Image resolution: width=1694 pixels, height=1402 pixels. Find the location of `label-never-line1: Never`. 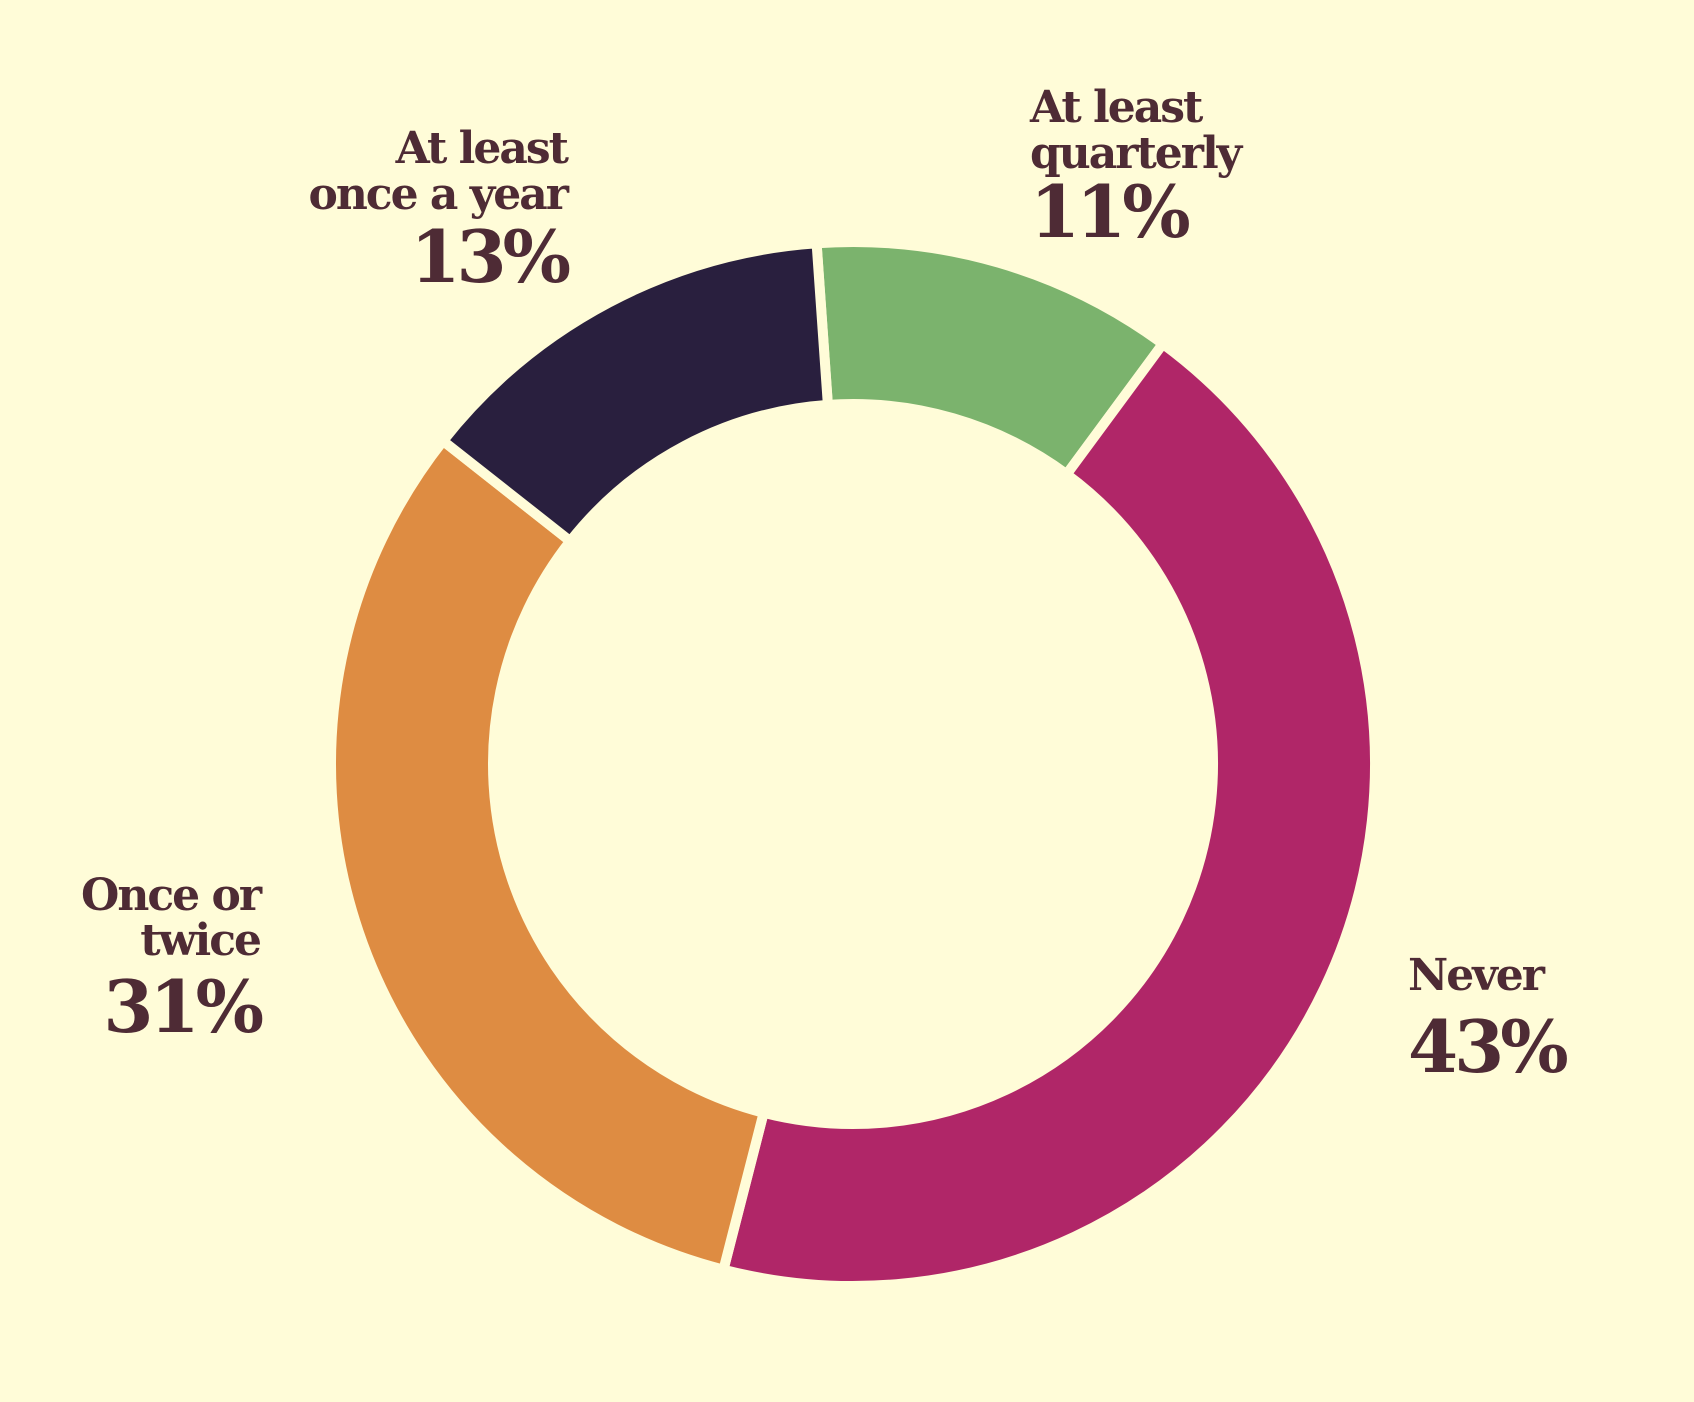

label-never-line1: Never is located at coordinates (1477, 975).